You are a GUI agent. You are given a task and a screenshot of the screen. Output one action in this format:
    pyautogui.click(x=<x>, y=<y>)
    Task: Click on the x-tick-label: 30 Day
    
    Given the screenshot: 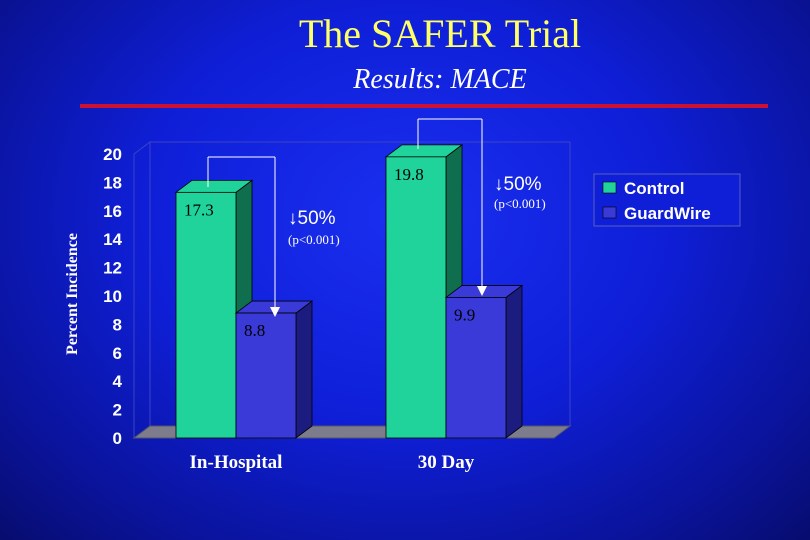 What is the action you would take?
    pyautogui.click(x=446, y=462)
    